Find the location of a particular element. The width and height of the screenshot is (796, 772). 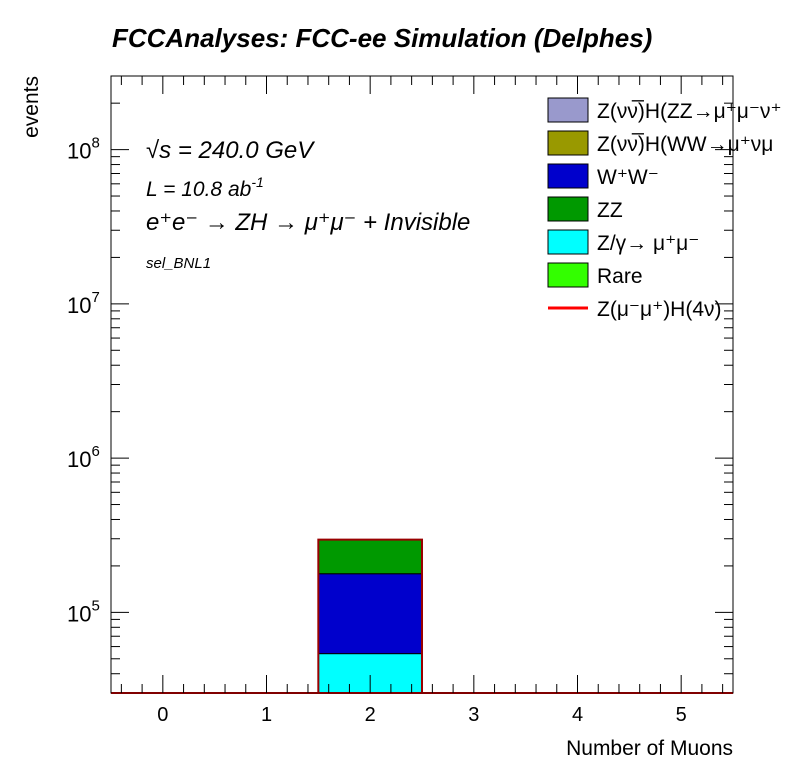

legend-label: ZZ is located at coordinates (610, 210).